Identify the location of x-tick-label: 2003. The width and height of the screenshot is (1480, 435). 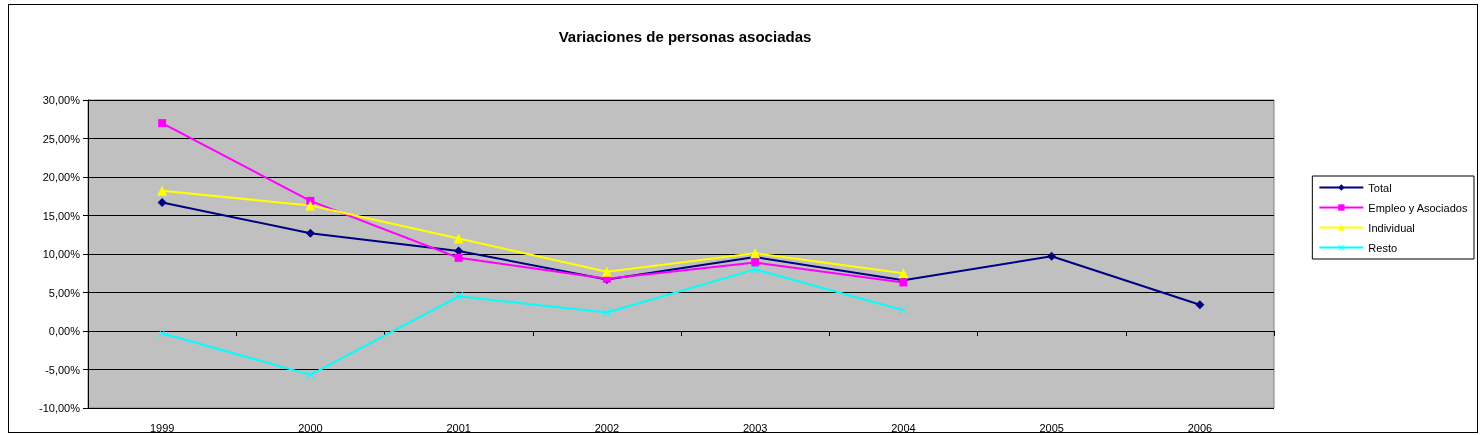
(755, 427).